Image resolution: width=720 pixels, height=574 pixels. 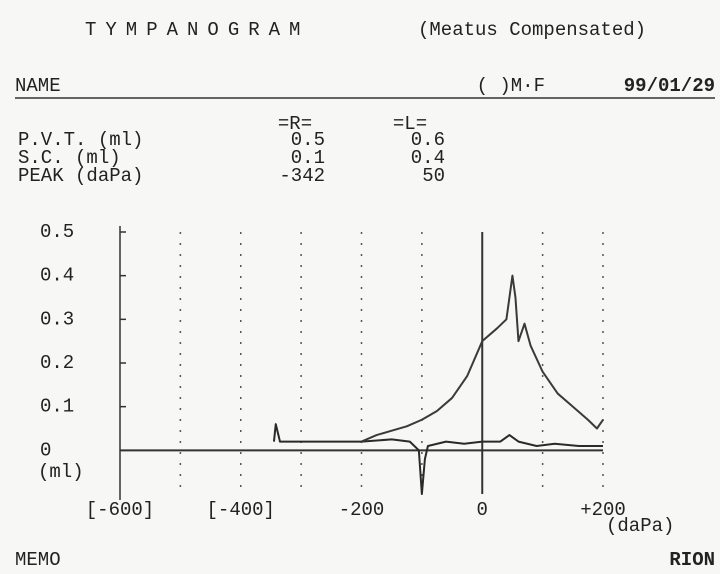 What do you see at coordinates (80, 176) in the screenshot?
I see `row-label: PEAK (daPa)` at bounding box center [80, 176].